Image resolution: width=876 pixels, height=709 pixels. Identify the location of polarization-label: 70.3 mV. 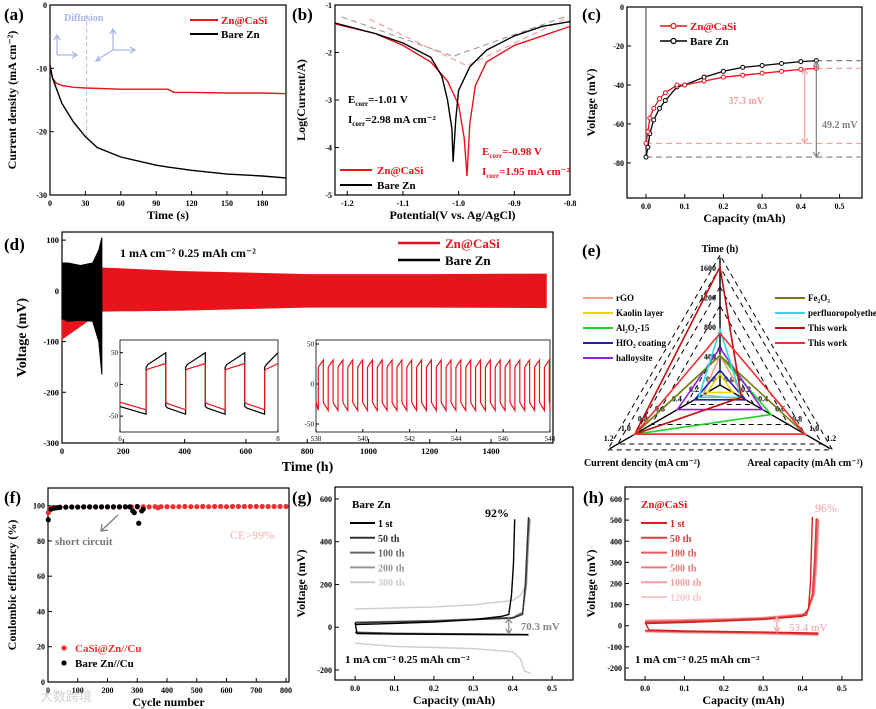
(540, 627).